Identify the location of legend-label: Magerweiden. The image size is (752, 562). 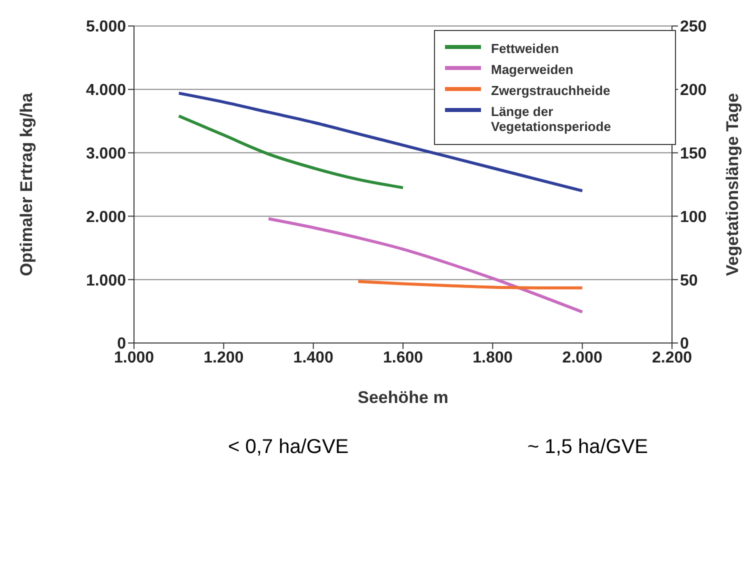
(532, 69).